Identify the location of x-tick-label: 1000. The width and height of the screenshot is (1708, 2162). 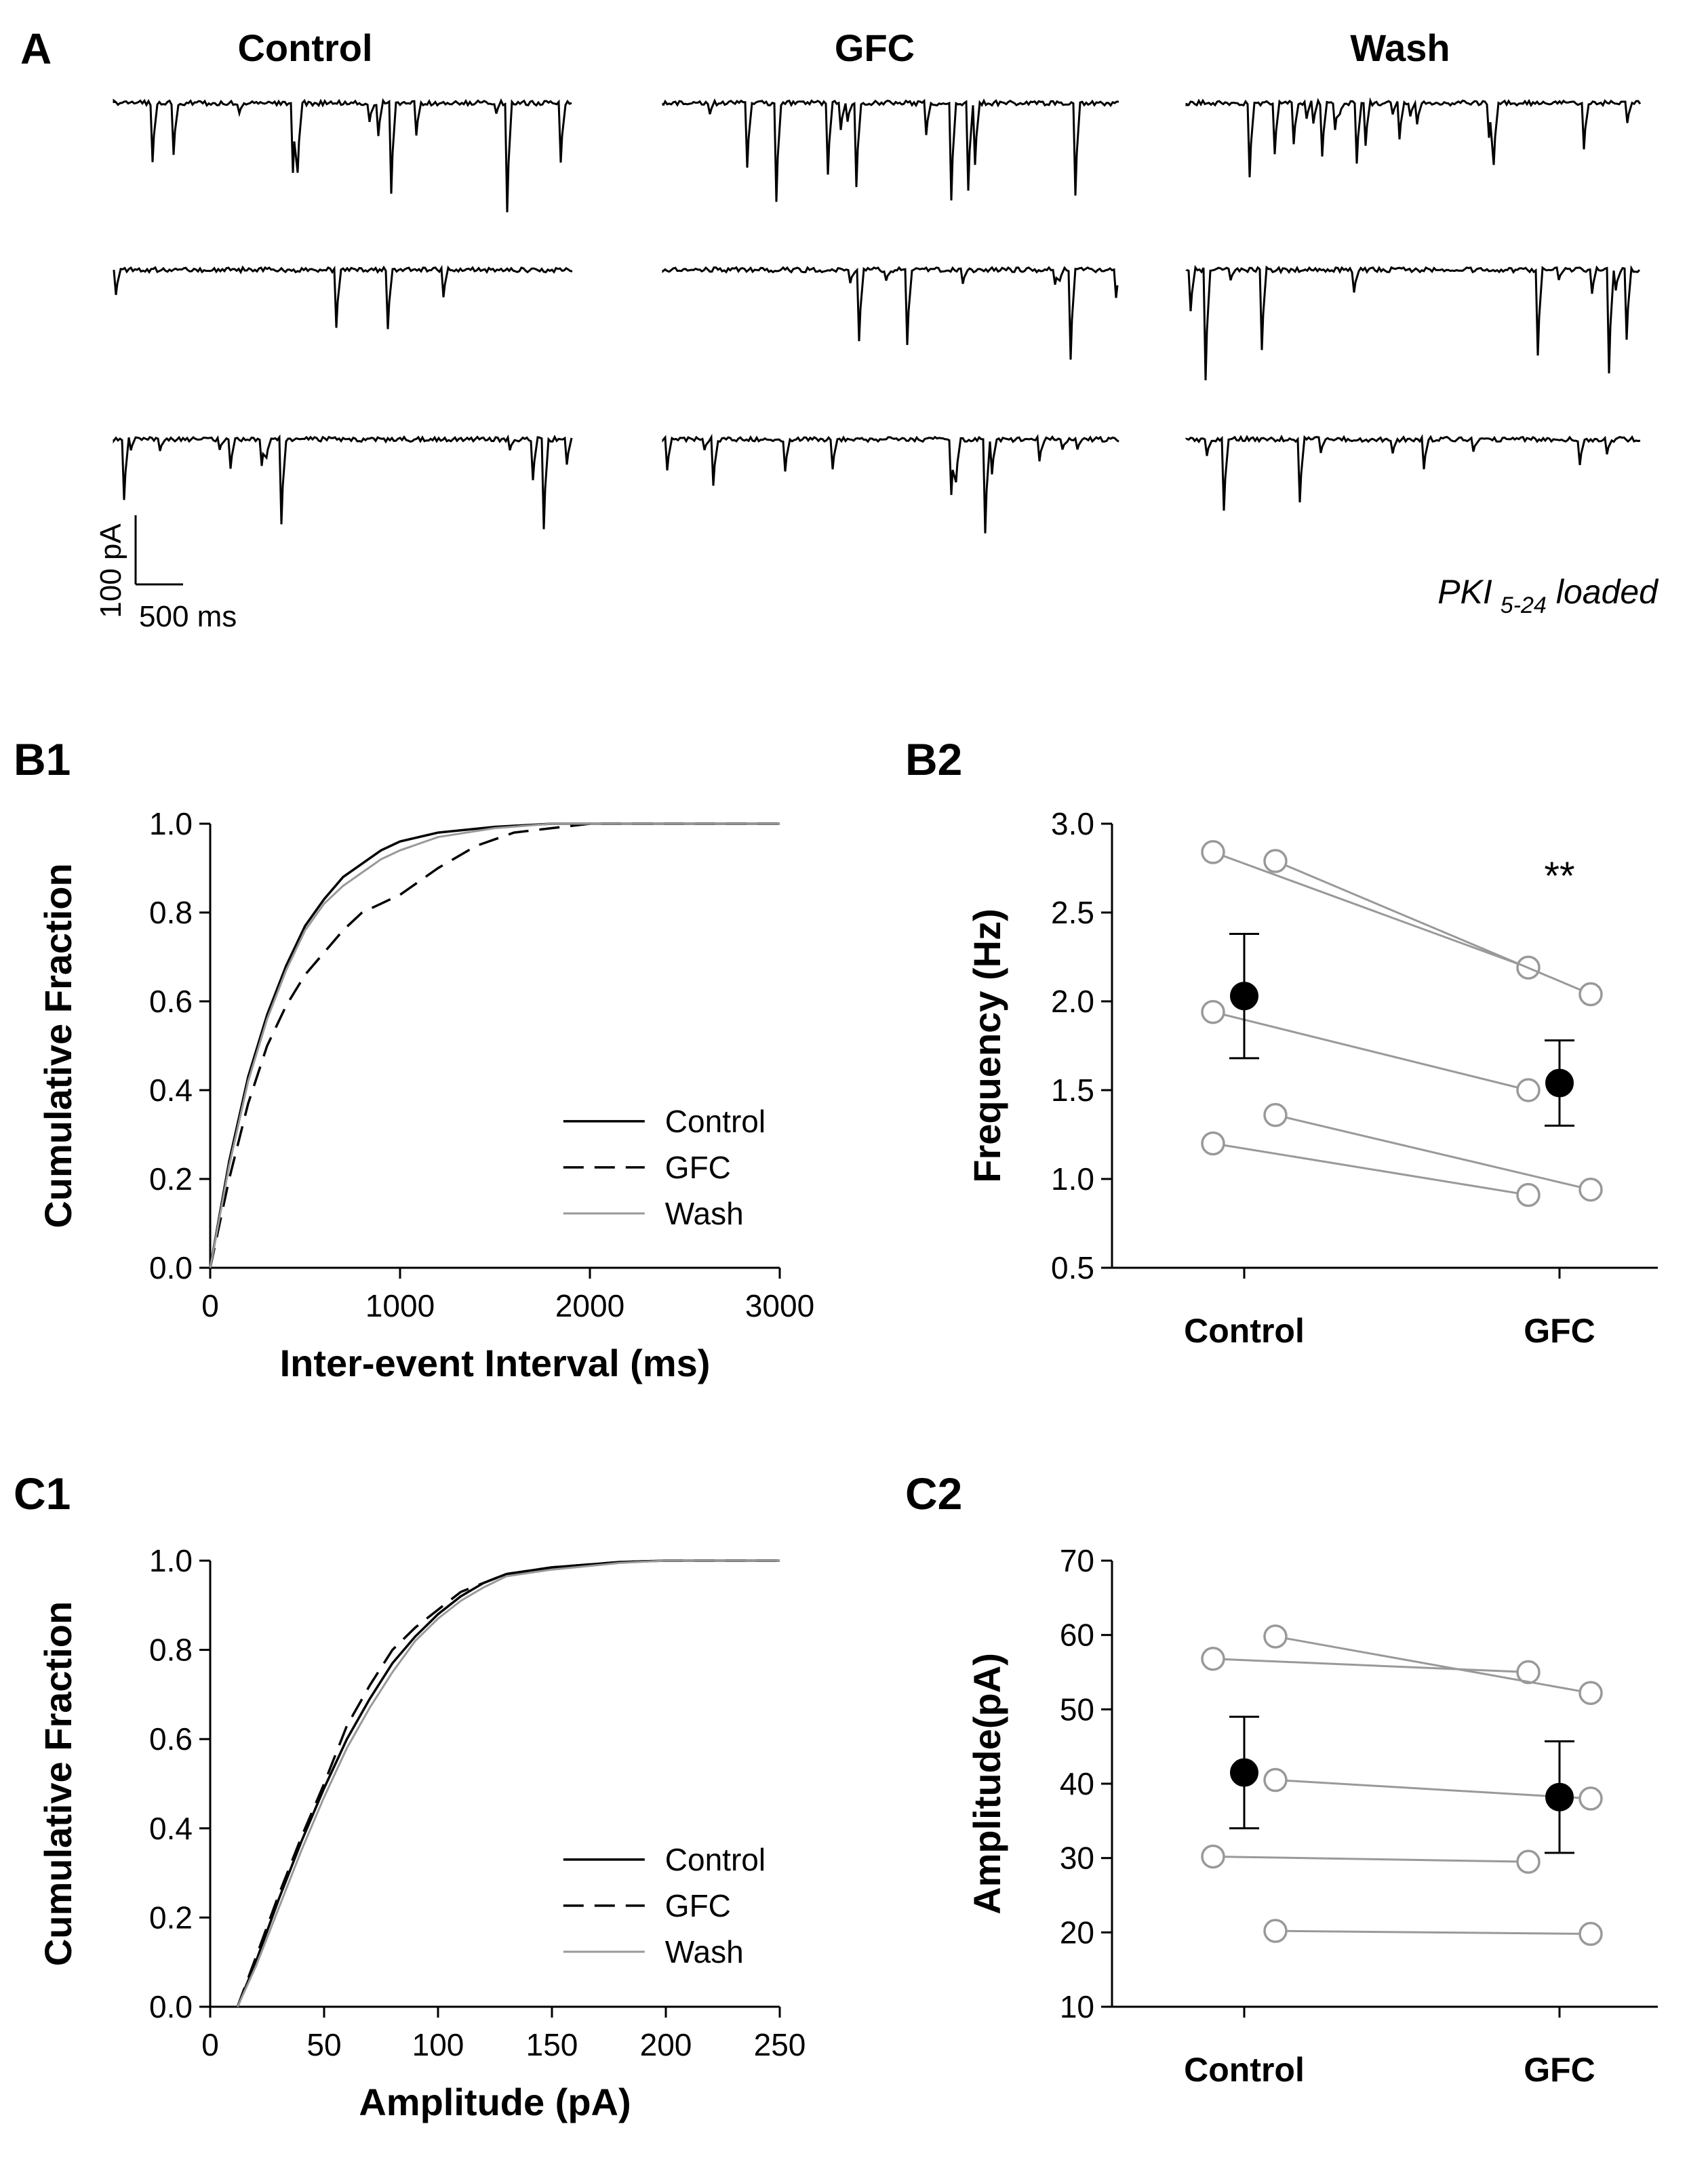
(400, 1305).